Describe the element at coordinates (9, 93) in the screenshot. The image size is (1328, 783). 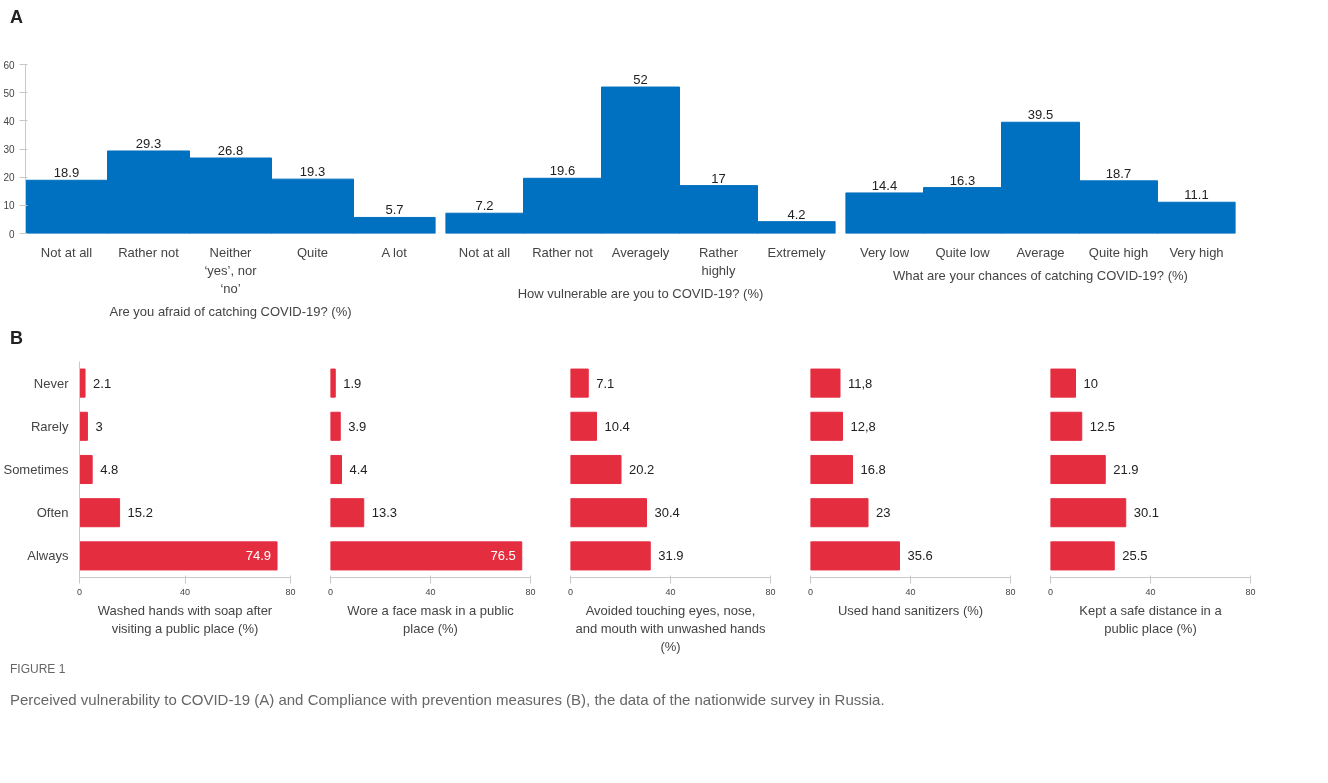
I see `y-tick-label: 50` at that location.